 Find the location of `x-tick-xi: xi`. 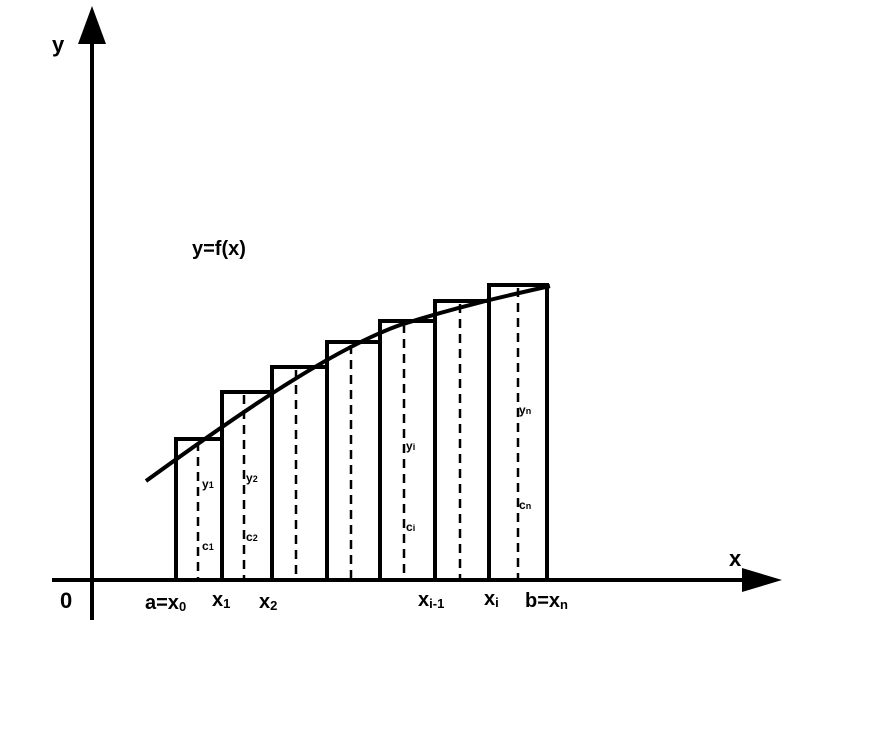

x-tick-xi: xi is located at coordinates (491, 599).